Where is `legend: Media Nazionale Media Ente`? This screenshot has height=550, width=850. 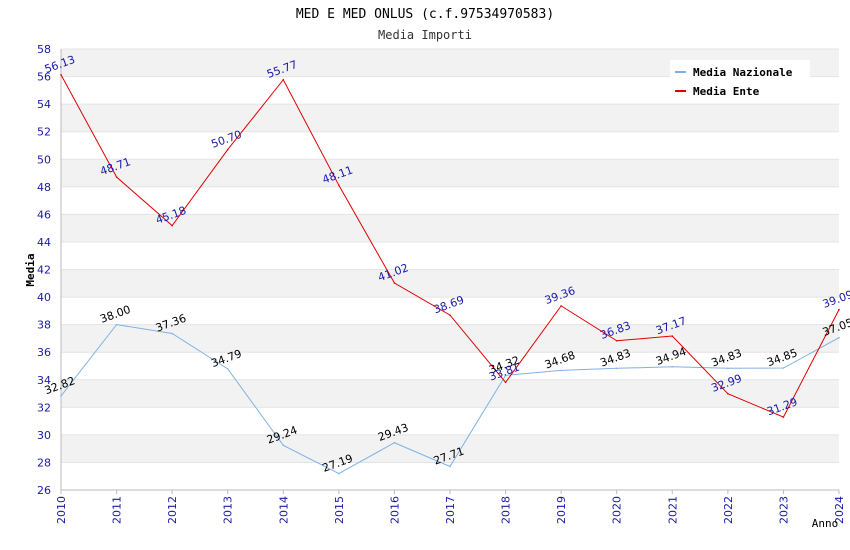
legend: Media Nazionale Media Ente is located at coordinates (740, 81).